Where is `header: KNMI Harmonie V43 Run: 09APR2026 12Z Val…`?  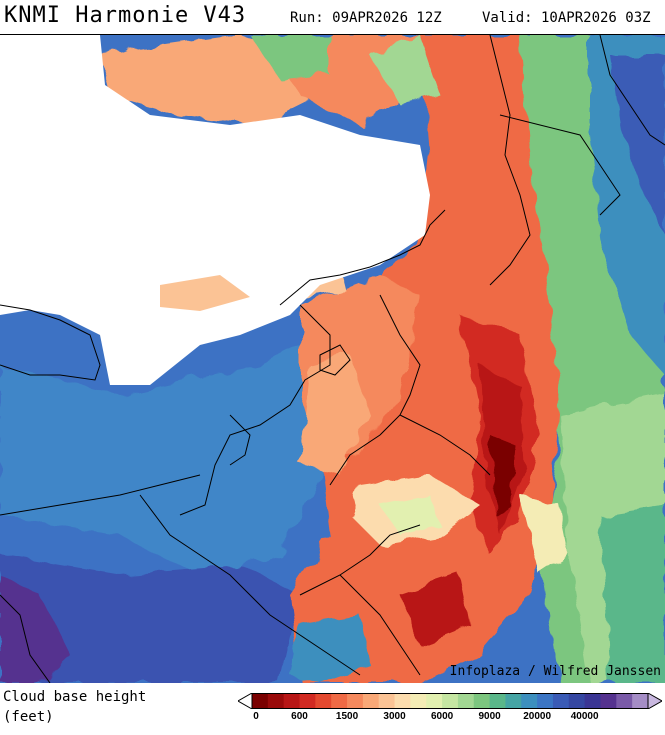
header: KNMI Harmonie V43 Run: 09APR2026 12Z Val… is located at coordinates (332, 17).